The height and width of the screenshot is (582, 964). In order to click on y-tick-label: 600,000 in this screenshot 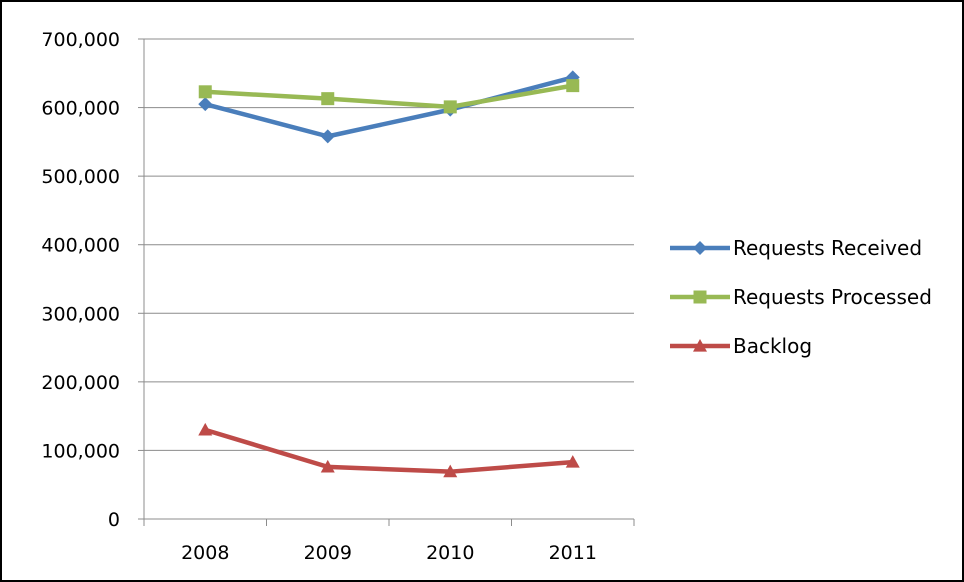, I will do `click(80, 109)`.